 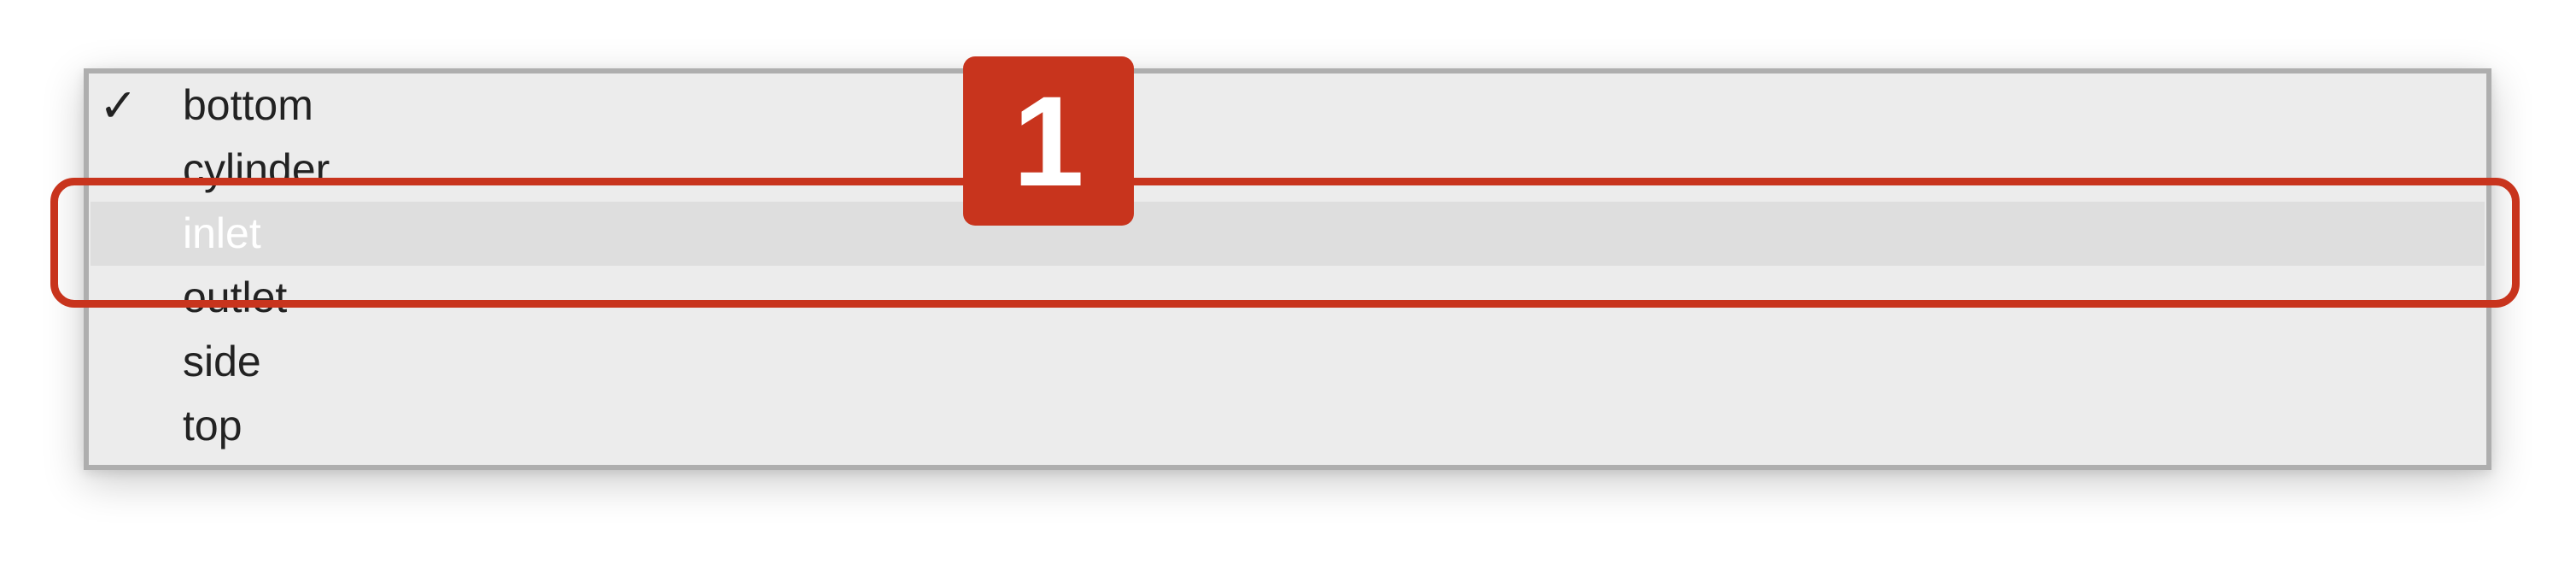 What do you see at coordinates (222, 361) in the screenshot?
I see `menu-item-label: side` at bounding box center [222, 361].